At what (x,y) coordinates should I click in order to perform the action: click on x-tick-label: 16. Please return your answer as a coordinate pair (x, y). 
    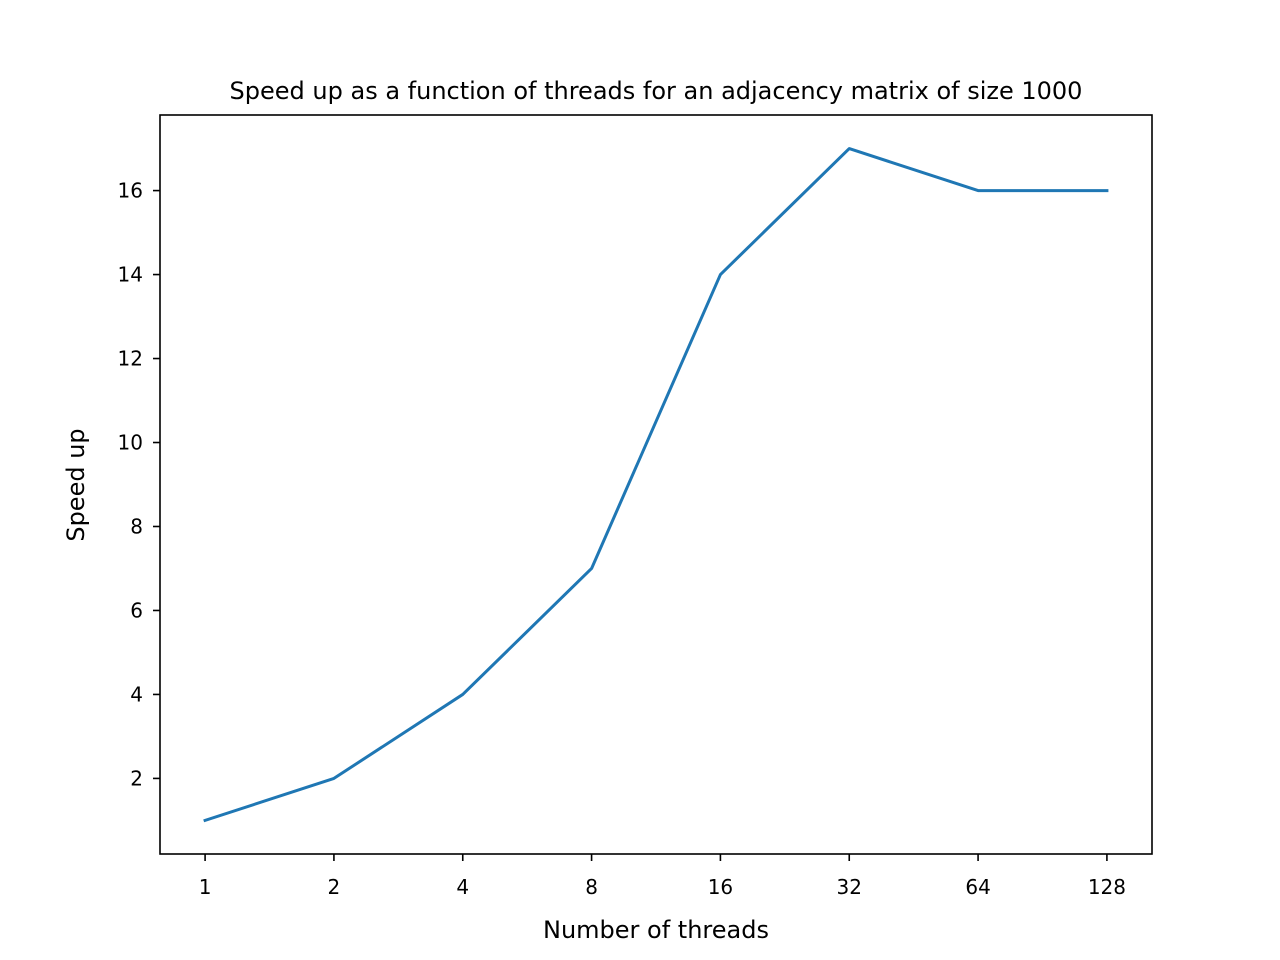
    Looking at the image, I should click on (720, 887).